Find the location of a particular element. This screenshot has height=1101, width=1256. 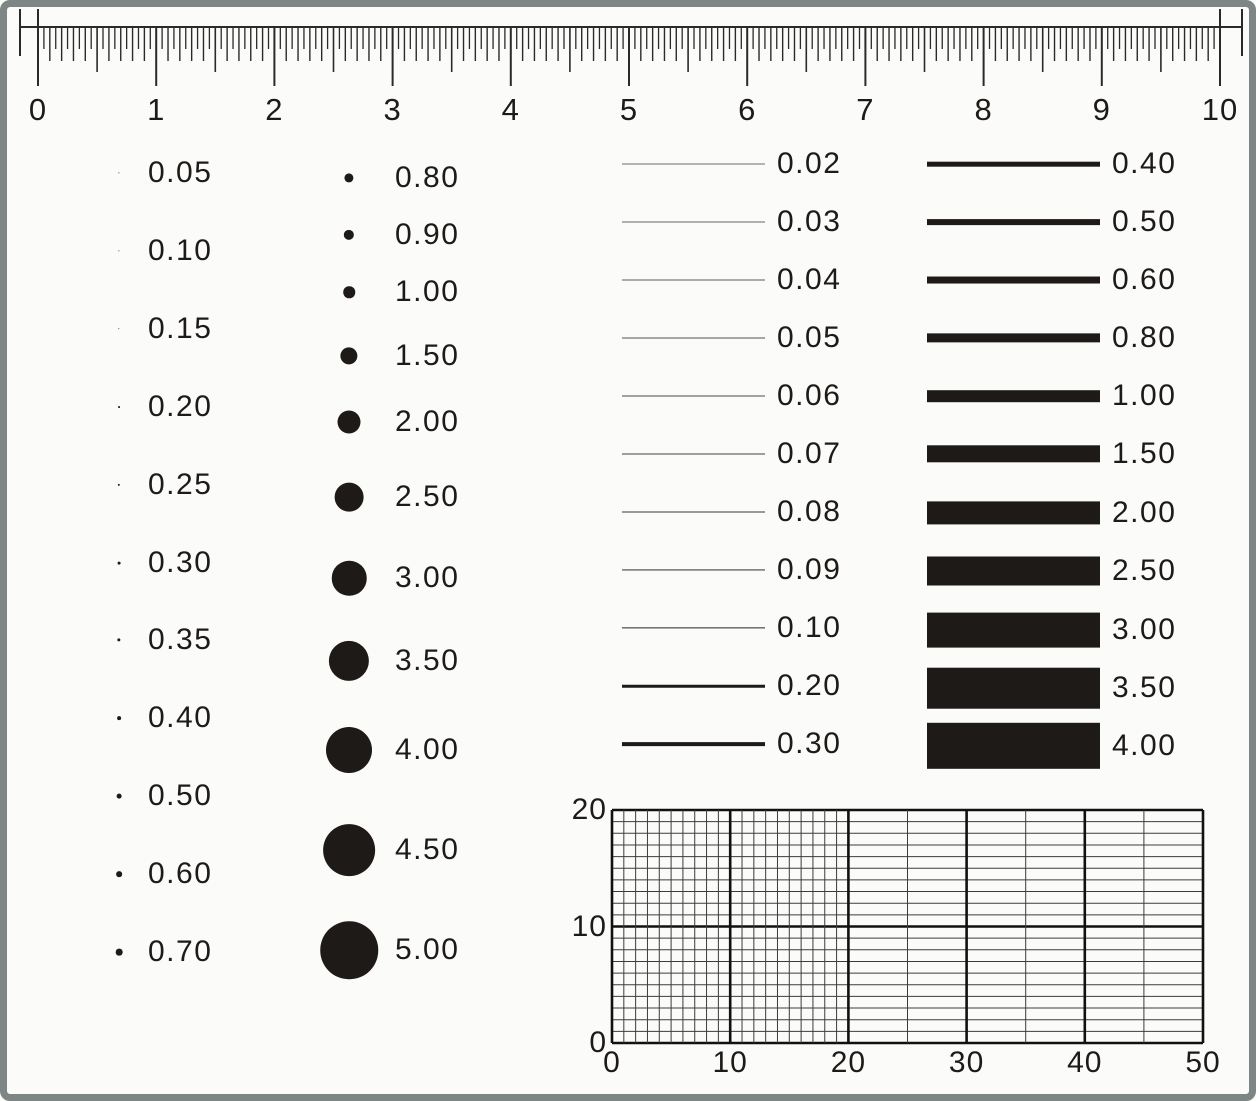

dot-size-label: 0.15 is located at coordinates (180, 328).